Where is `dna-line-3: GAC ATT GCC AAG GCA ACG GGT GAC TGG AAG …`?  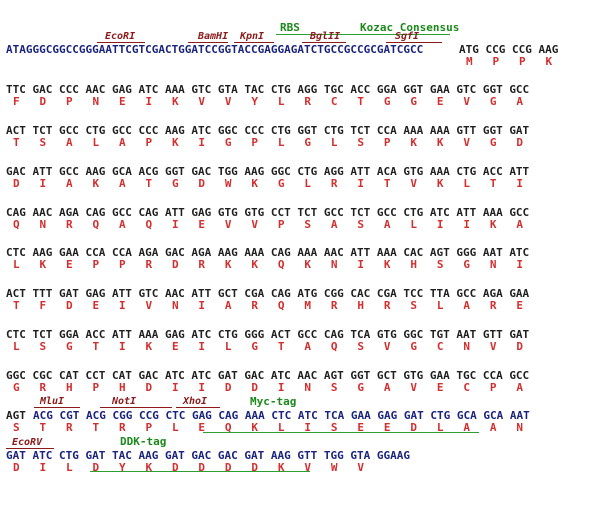
dna-line-3: GAC ATT GCC AAG GCA ACG GGT GAC TGG AAG … is located at coordinates (268, 171).